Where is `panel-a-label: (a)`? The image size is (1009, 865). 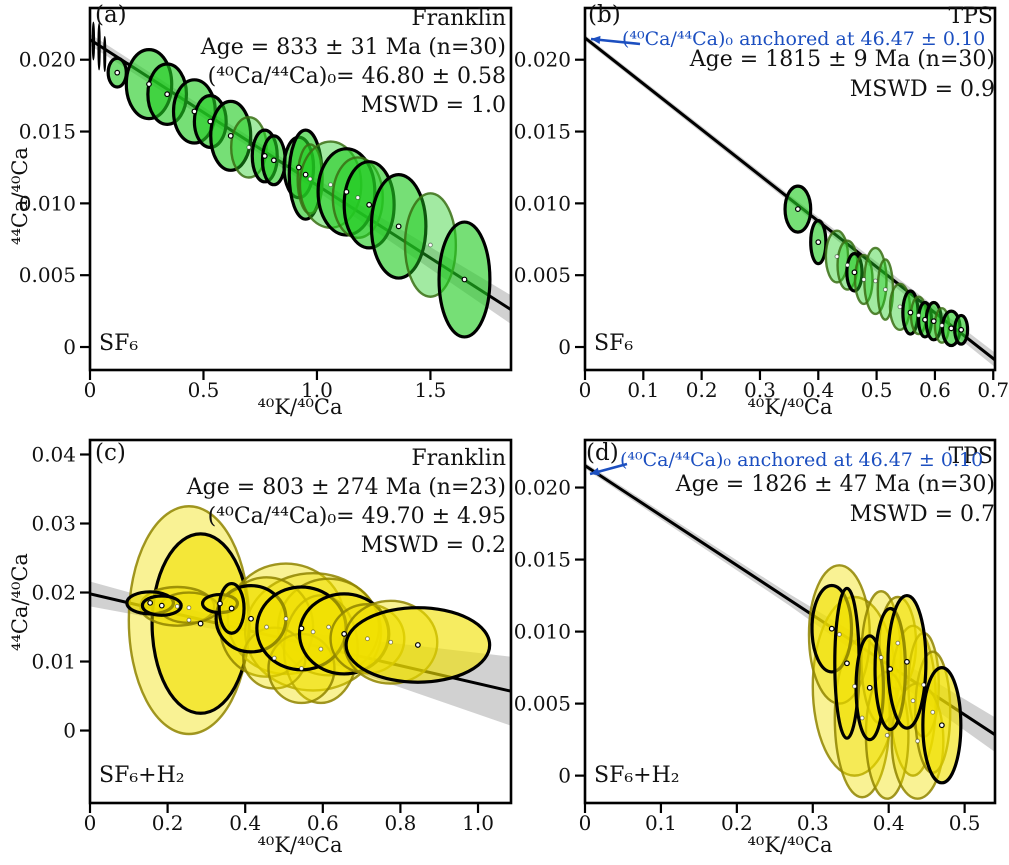 panel-a-label: (a) is located at coordinates (111, 15).